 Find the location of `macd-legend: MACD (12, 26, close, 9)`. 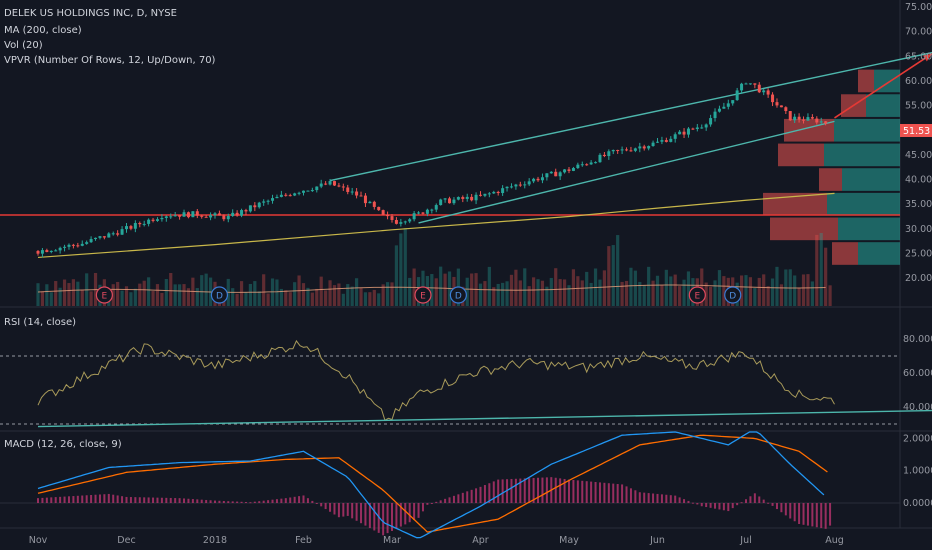

macd-legend: MACD (12, 26, close, 9) is located at coordinates (63, 444).